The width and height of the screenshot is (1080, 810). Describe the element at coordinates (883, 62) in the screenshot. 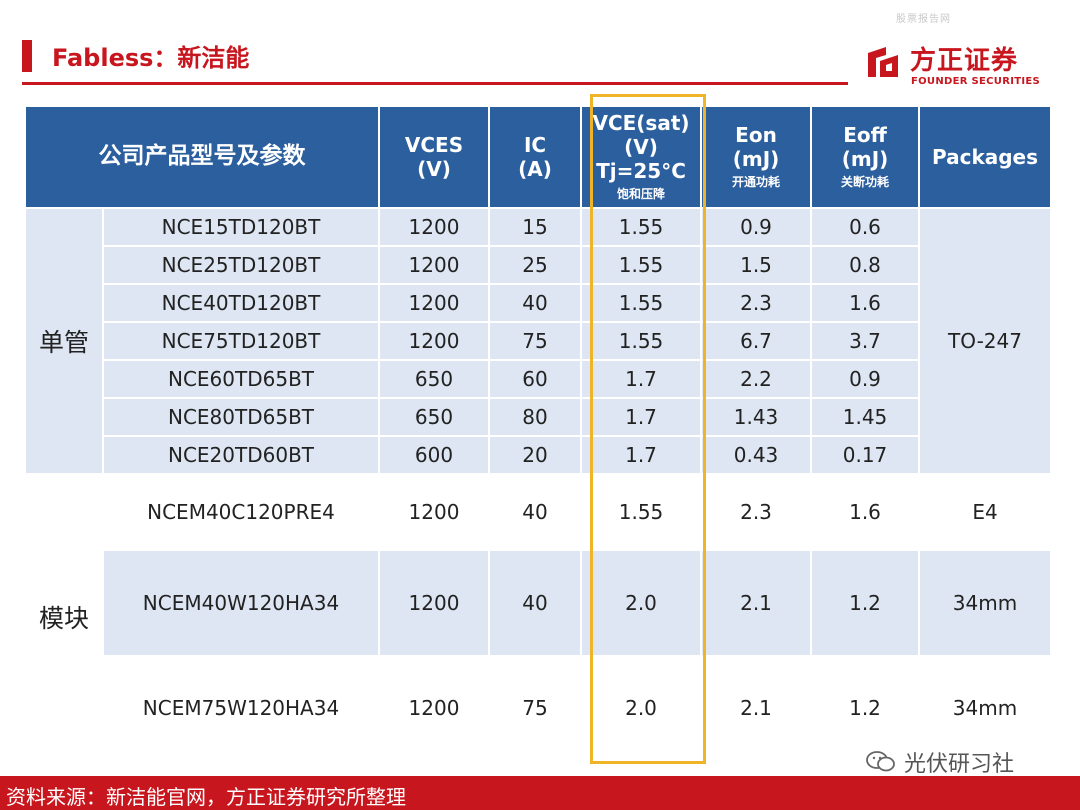

I see `founder-logo-icon` at that location.